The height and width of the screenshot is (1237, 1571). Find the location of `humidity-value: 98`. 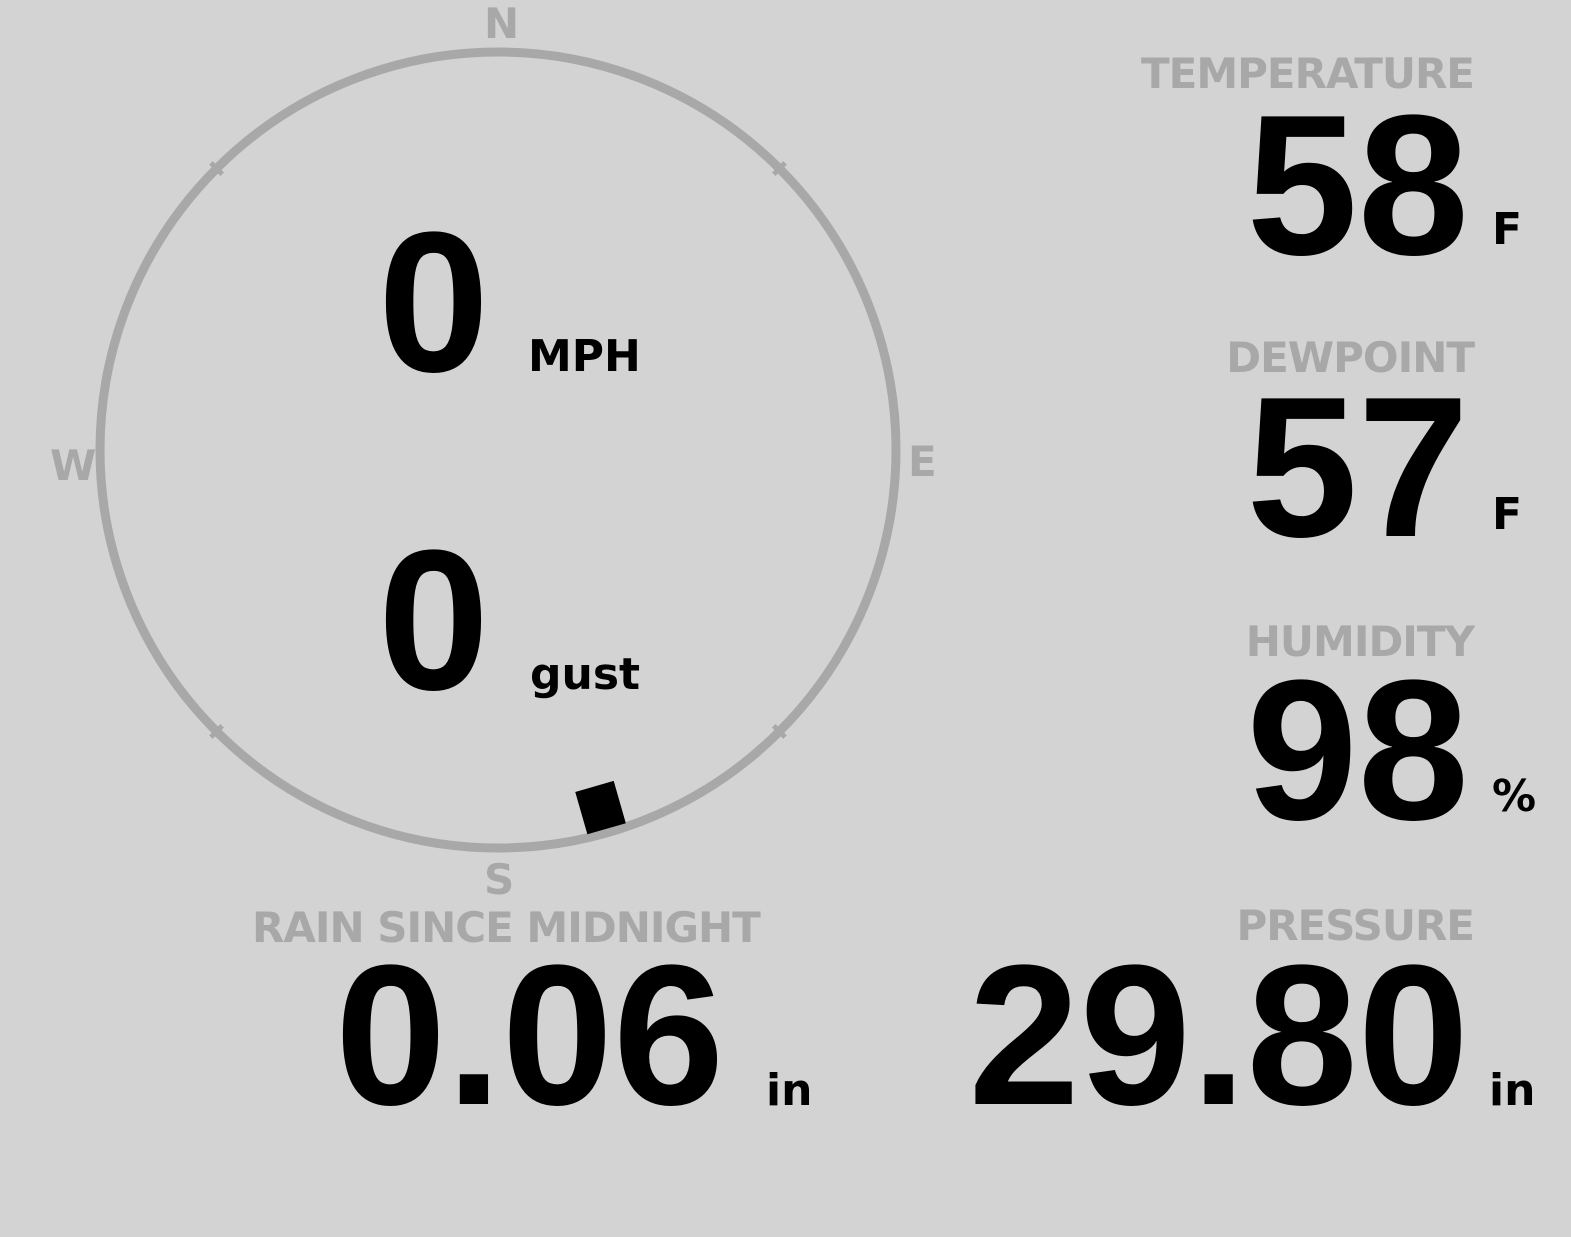

humidity-value: 98 is located at coordinates (1357, 750).